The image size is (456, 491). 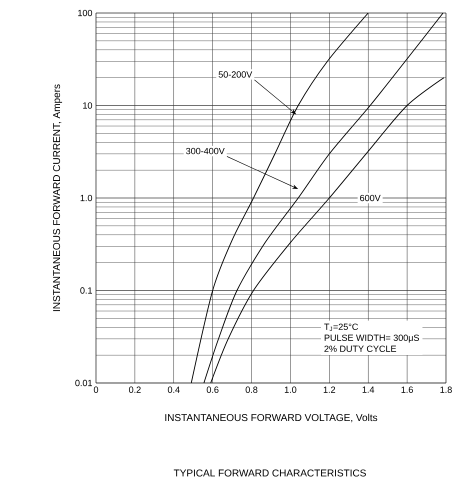 What do you see at coordinates (86, 290) in the screenshot?
I see `y-tick-label: 0.1` at bounding box center [86, 290].